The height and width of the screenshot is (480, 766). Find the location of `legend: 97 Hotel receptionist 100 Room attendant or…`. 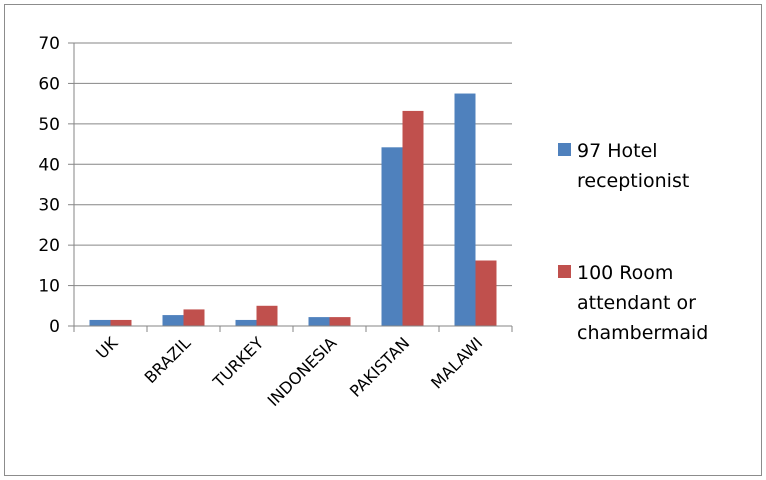

legend: 97 Hotel receptionist 100 Room attendant or… is located at coordinates (633, 242).